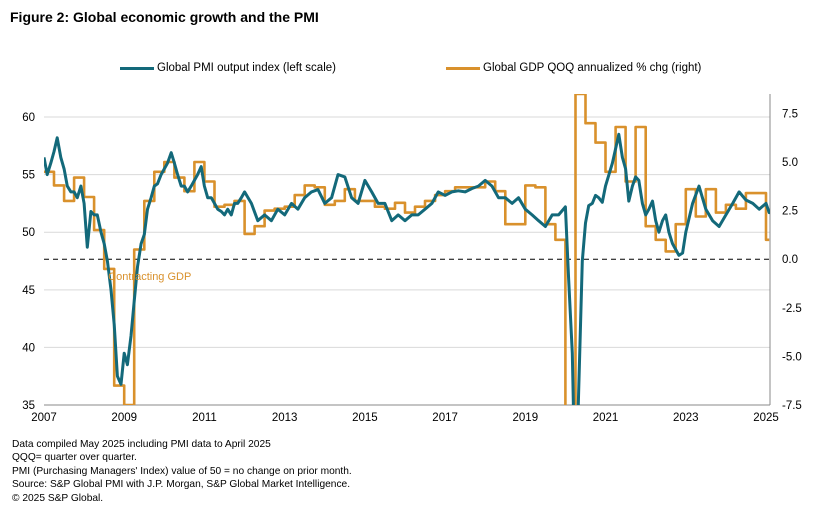 This screenshot has width=815, height=516. I want to click on y-left-tick-label: 40, so click(28, 348).